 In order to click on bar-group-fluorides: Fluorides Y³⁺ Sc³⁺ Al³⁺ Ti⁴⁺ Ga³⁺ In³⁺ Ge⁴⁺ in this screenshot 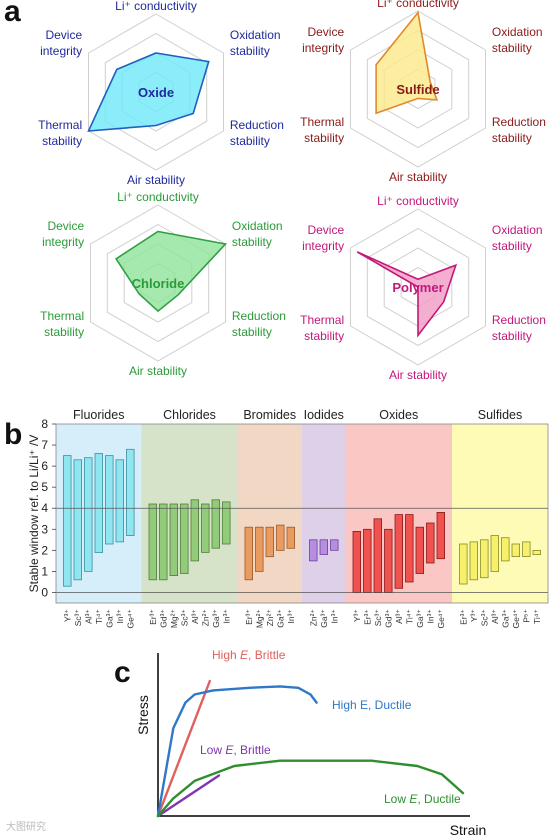, I will do `click(99, 518)`.